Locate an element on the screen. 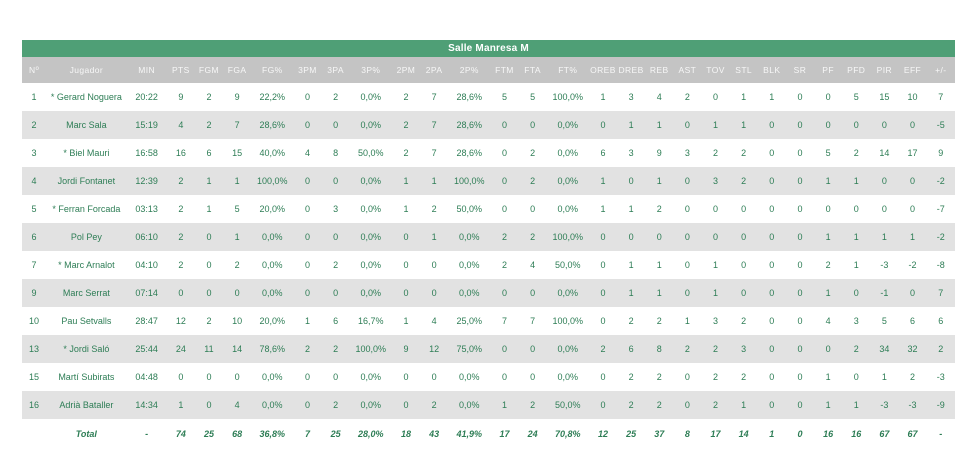  column-header-sr: SR is located at coordinates (800, 70).